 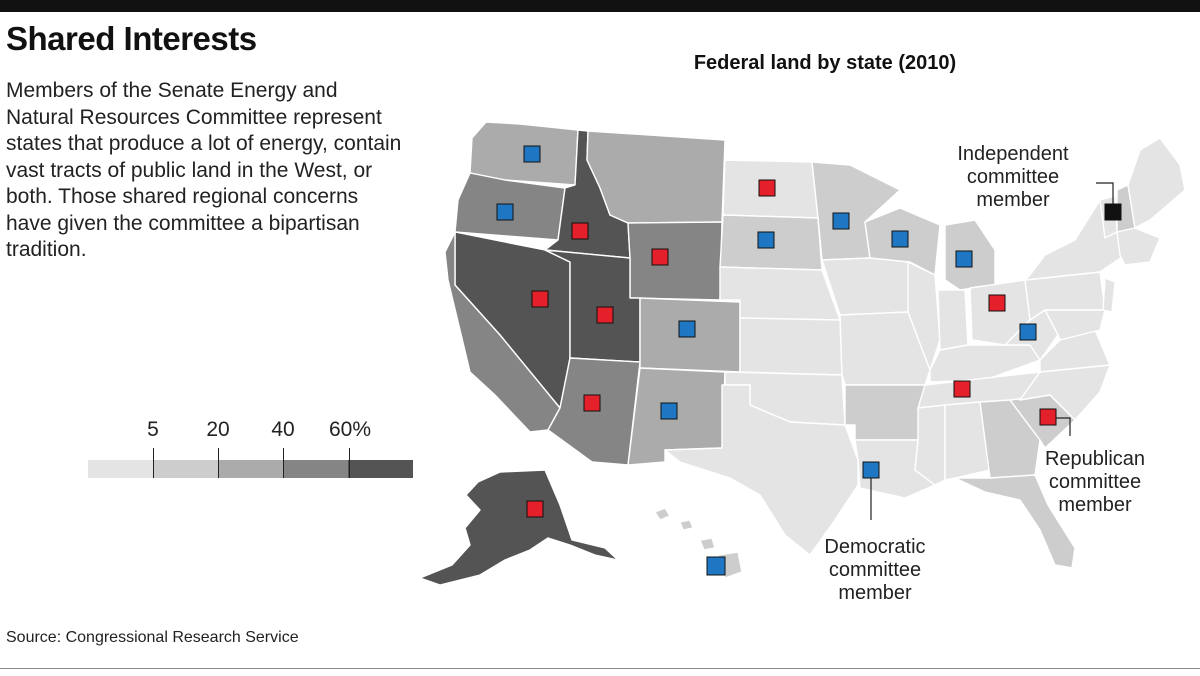 I want to click on state-alaska, so click(x=519, y=527).